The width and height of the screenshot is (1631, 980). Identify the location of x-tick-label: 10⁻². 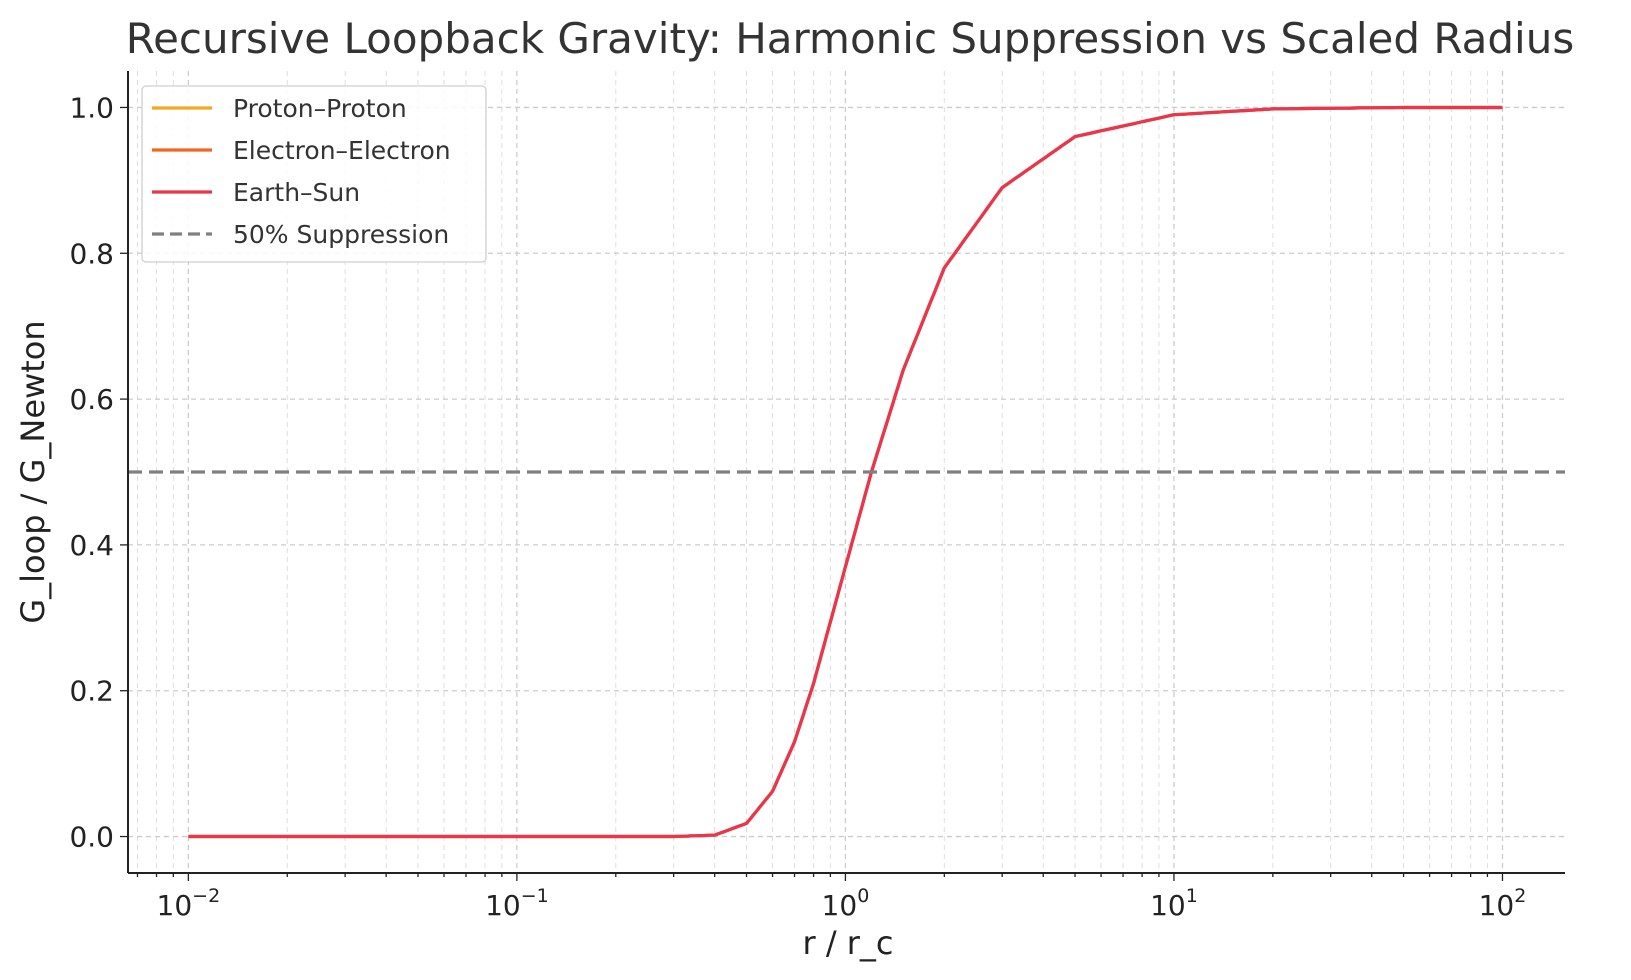
(189, 903).